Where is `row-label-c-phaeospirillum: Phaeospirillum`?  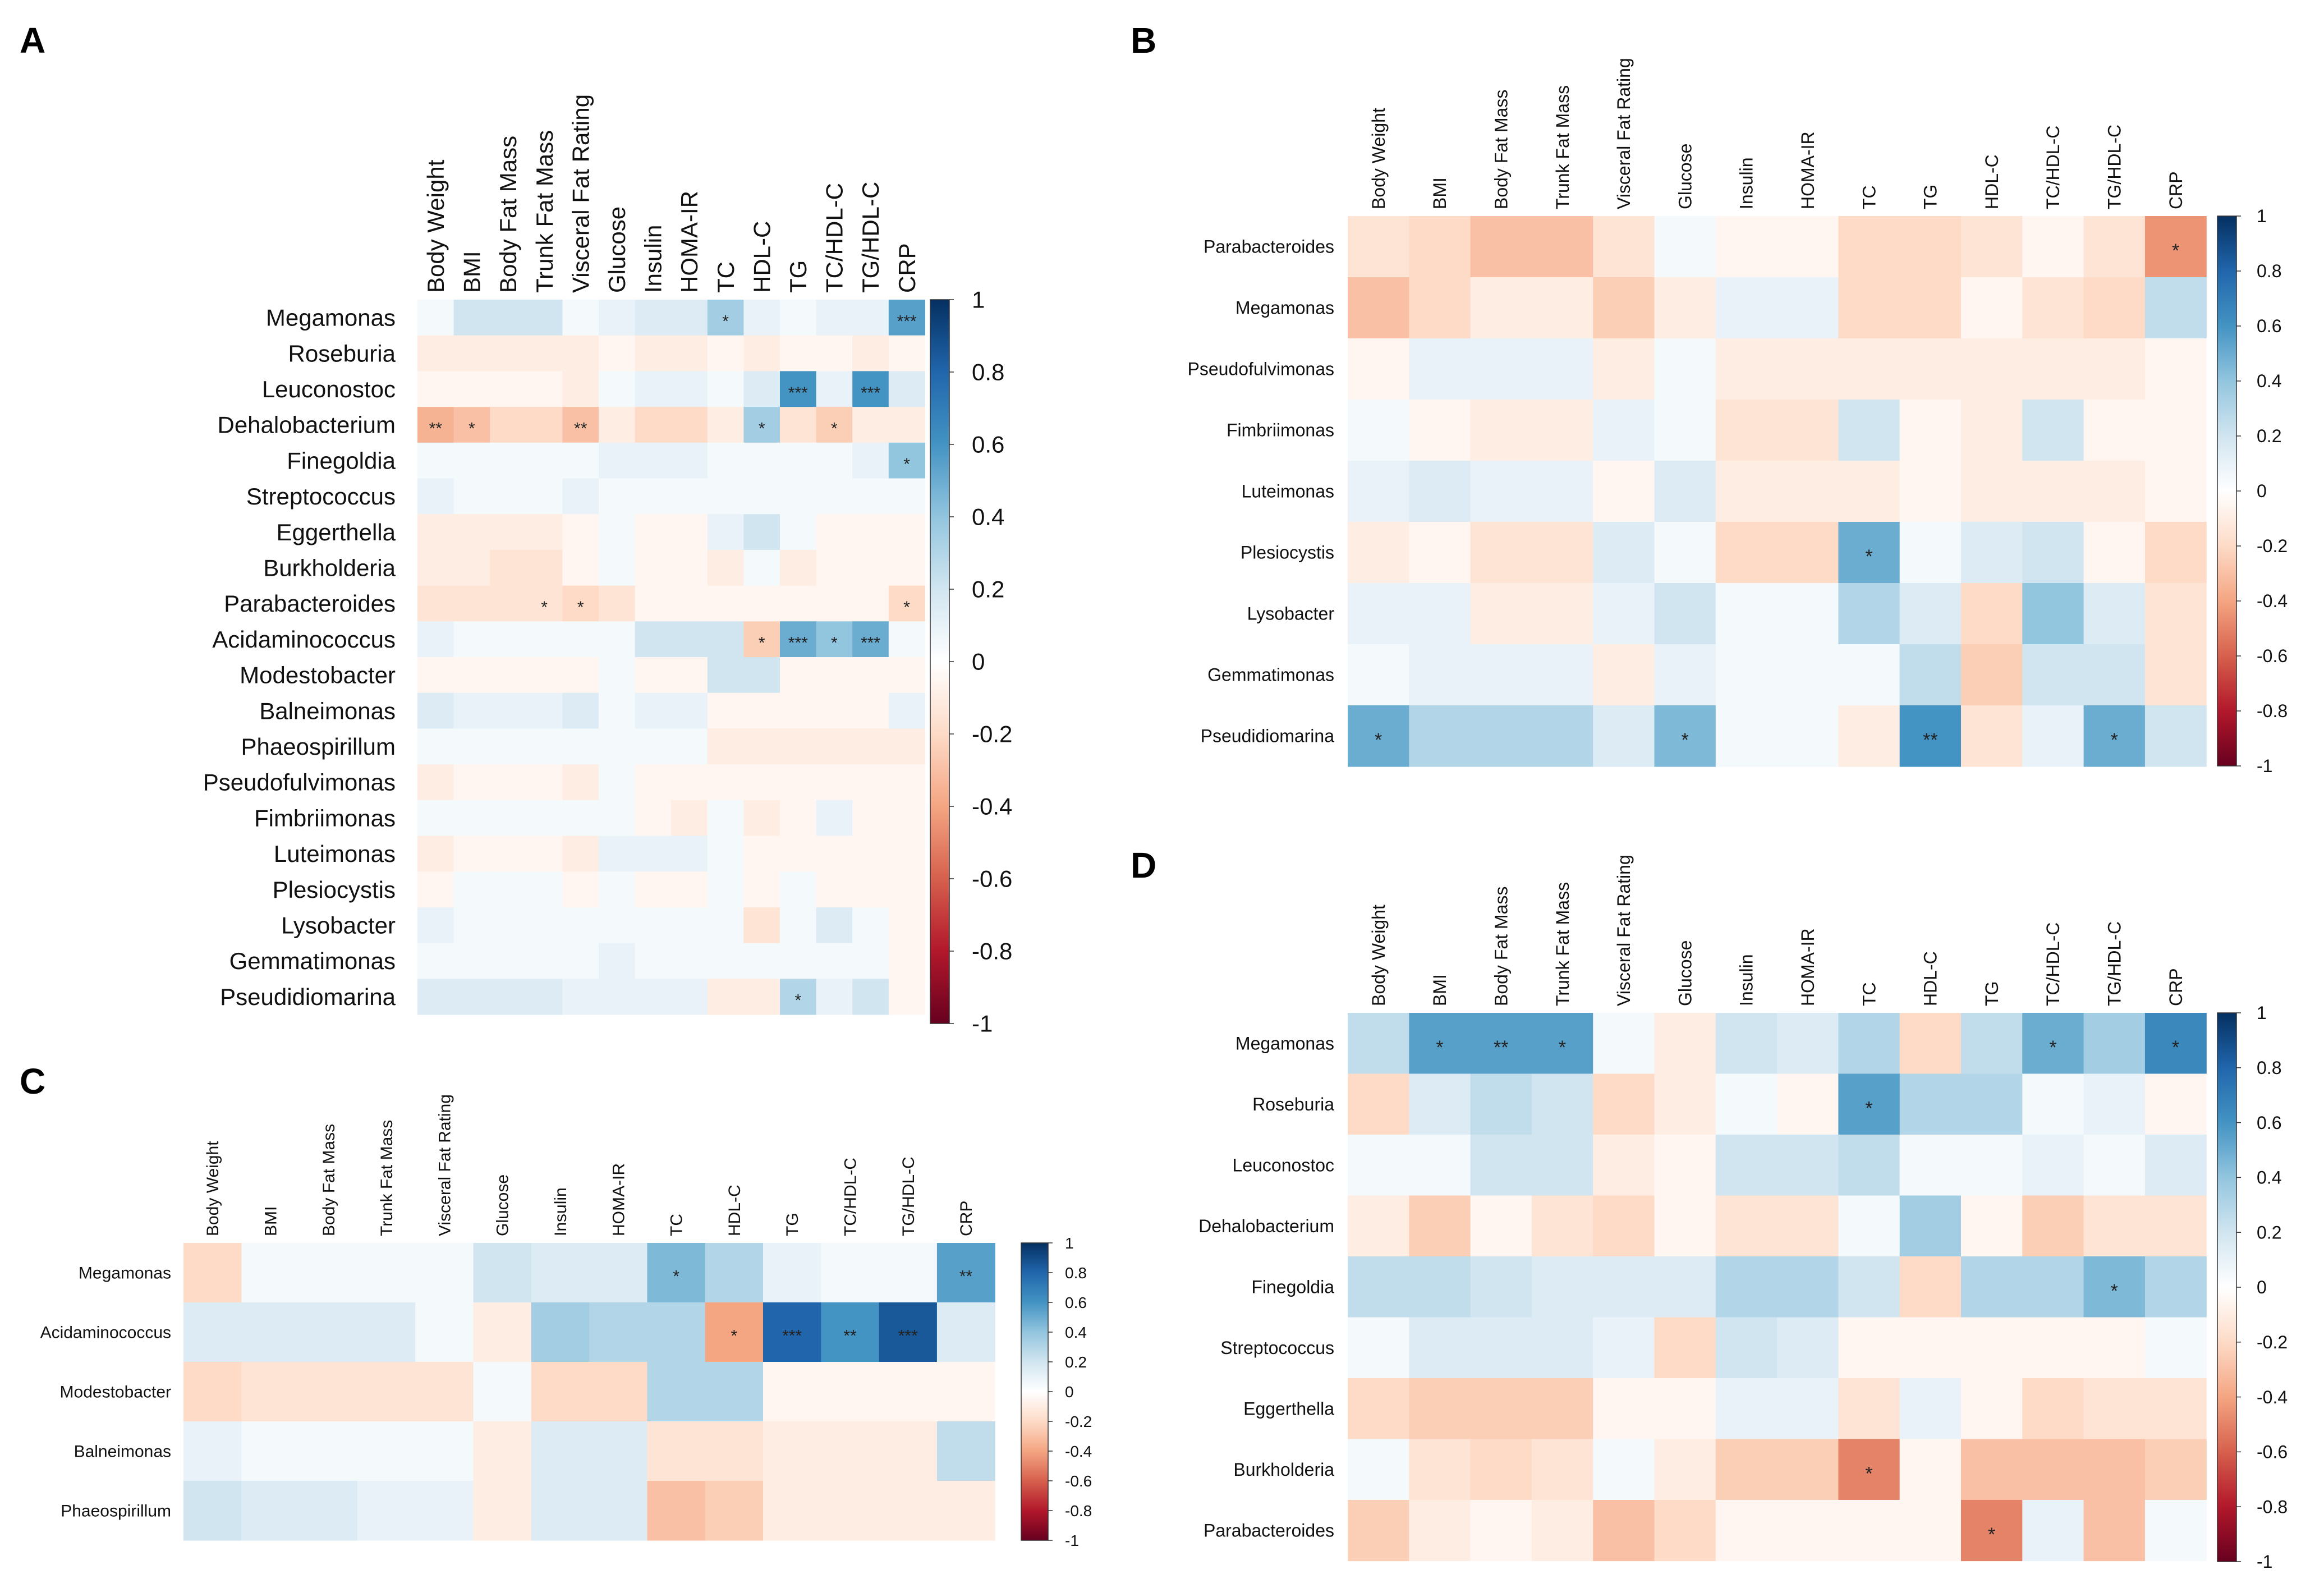
row-label-c-phaeospirillum: Phaeospirillum is located at coordinates (116, 1511).